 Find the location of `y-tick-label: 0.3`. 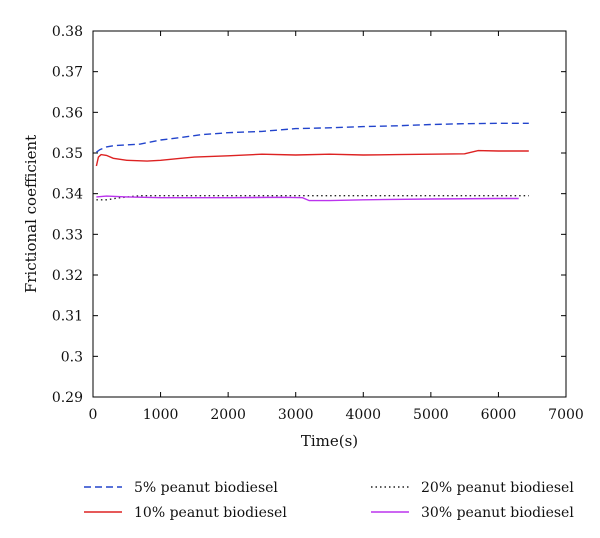

y-tick-label: 0.3 is located at coordinates (72, 357).